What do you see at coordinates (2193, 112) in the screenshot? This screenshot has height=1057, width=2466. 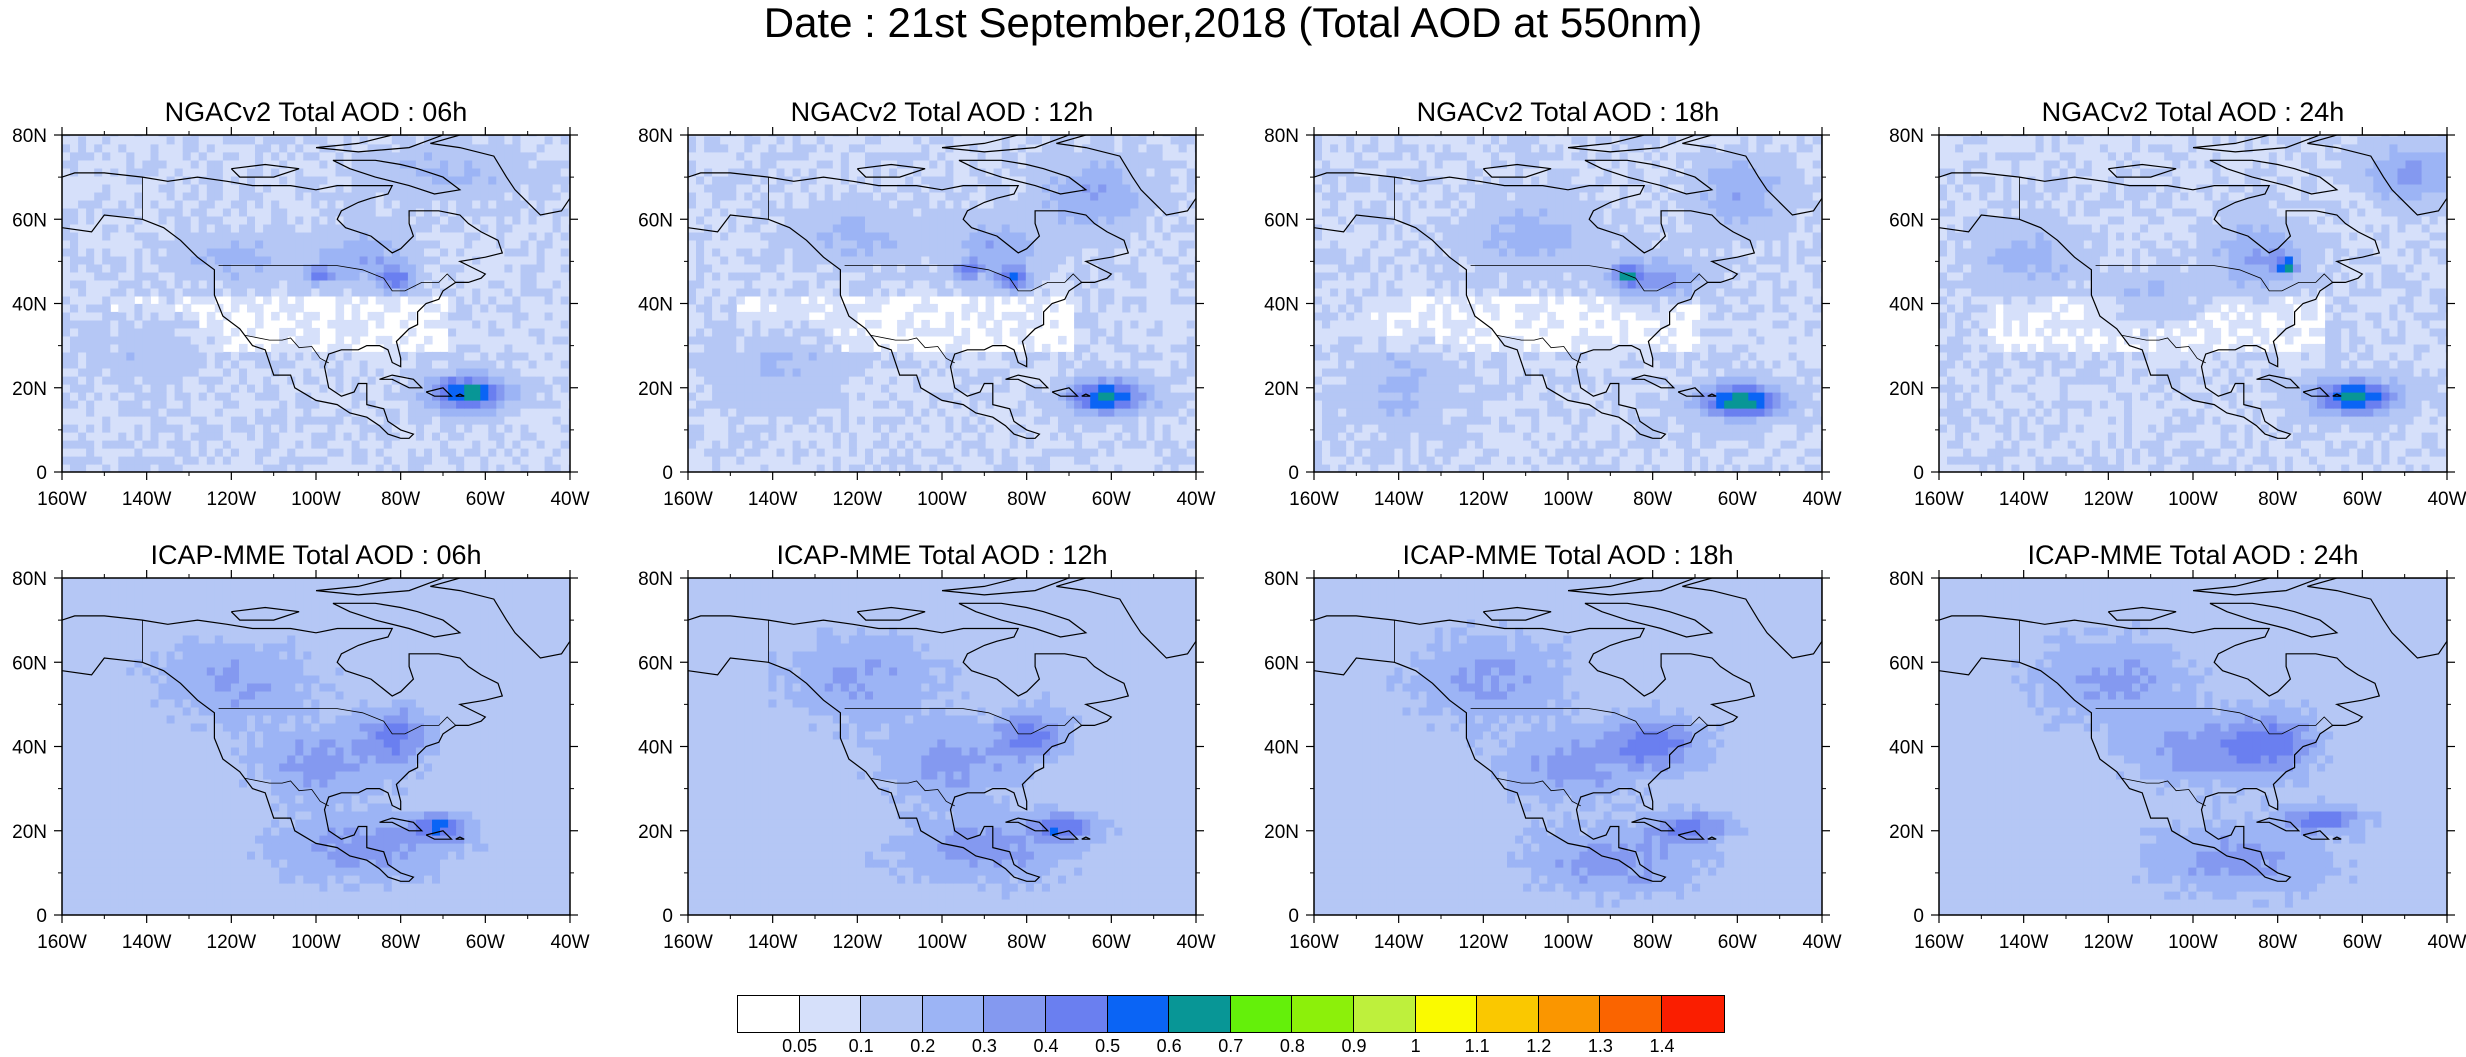 I see `panel-title: NGACv2 Total AOD : 24h` at bounding box center [2193, 112].